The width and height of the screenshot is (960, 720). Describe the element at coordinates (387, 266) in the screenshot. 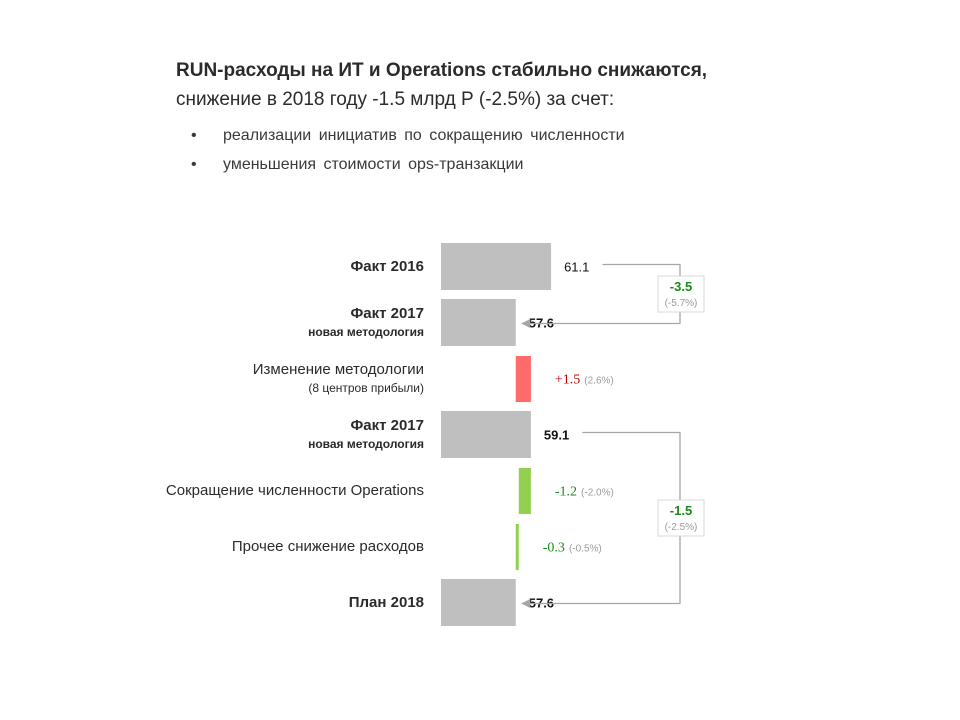

I see `category-label-main: Факт 2016` at that location.